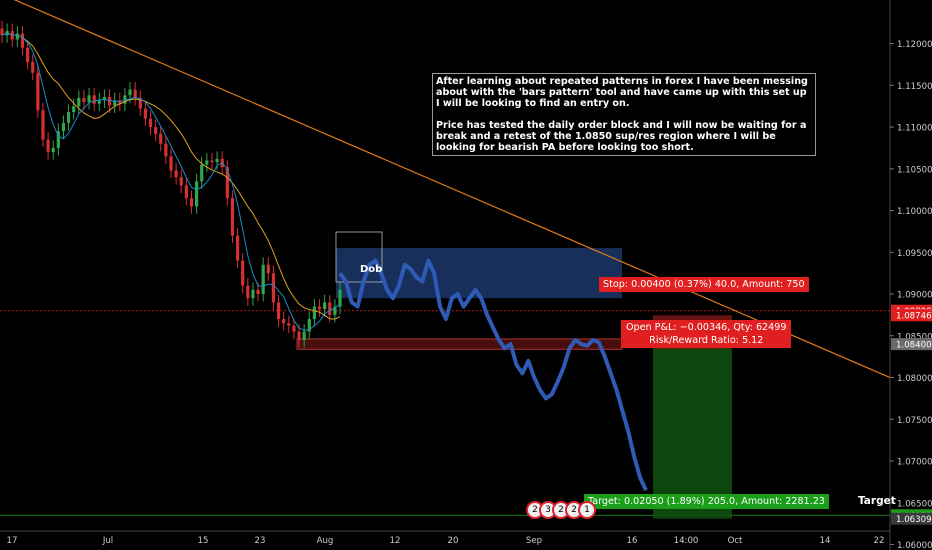 The width and height of the screenshot is (932, 550). What do you see at coordinates (706, 340) in the screenshot?
I see `risk-reward-line: Risk/Reward Ratio: 5.12` at bounding box center [706, 340].